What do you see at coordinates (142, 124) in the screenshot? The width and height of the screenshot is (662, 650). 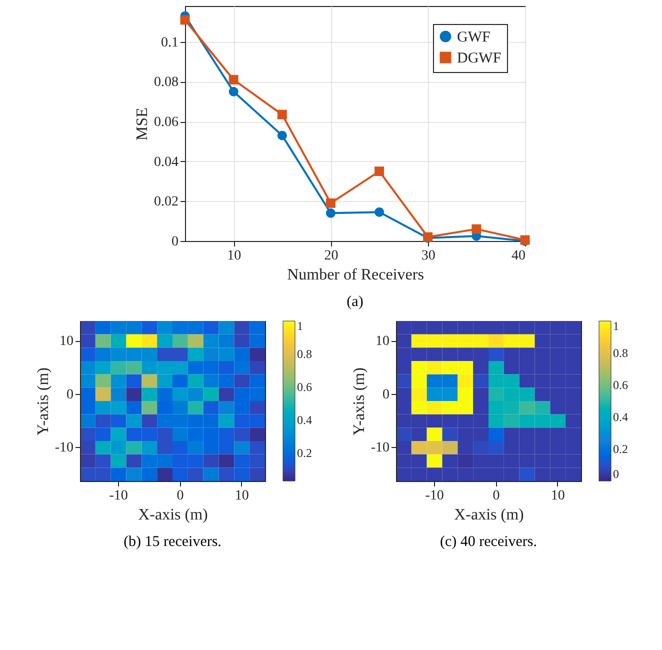 I see `y-axis-title: MSE` at bounding box center [142, 124].